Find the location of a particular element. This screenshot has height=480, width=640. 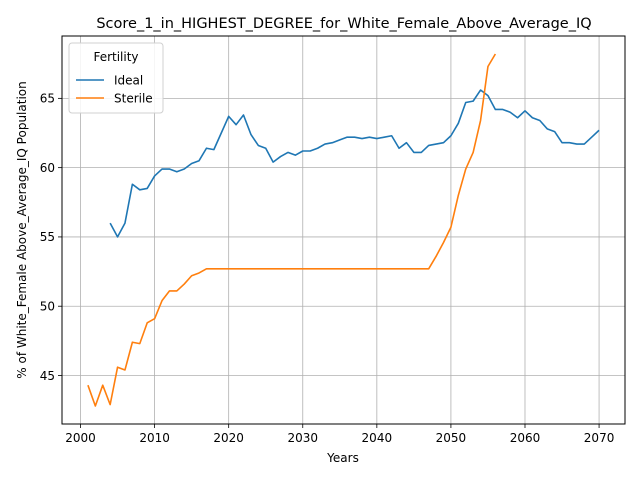

legend: Fertility Ideal Sterile is located at coordinates (116, 78).